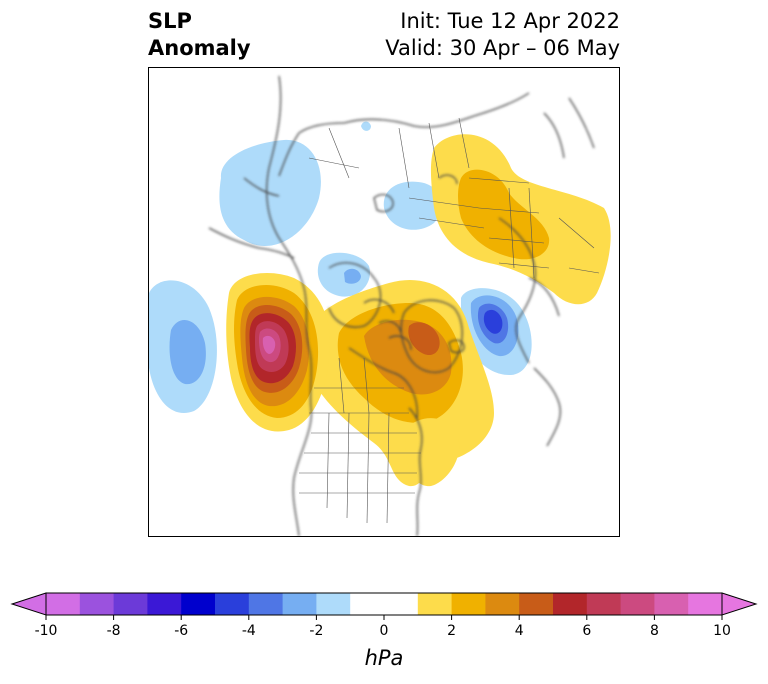  What do you see at coordinates (502, 48) in the screenshot?
I see `valid-range: Valid: 30 Apr – 06 May` at bounding box center [502, 48].